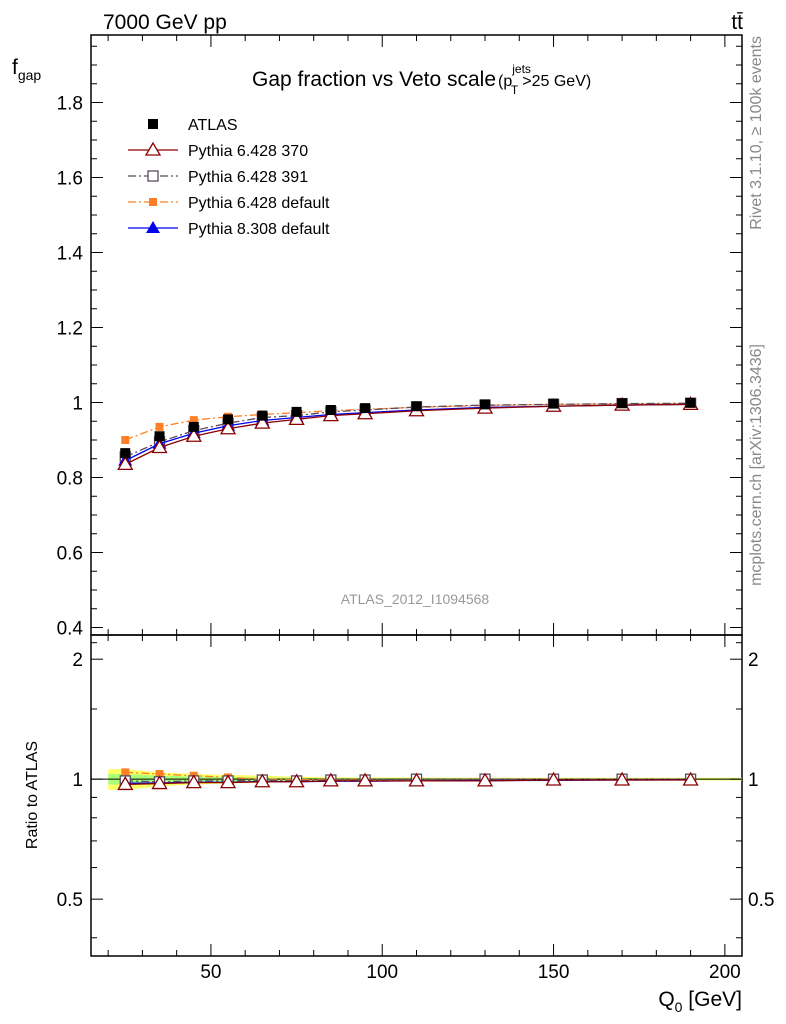 This screenshot has width=786, height=1024. What do you see at coordinates (259, 229) in the screenshot?
I see `legend-label: Pythia 8.308 default` at bounding box center [259, 229].